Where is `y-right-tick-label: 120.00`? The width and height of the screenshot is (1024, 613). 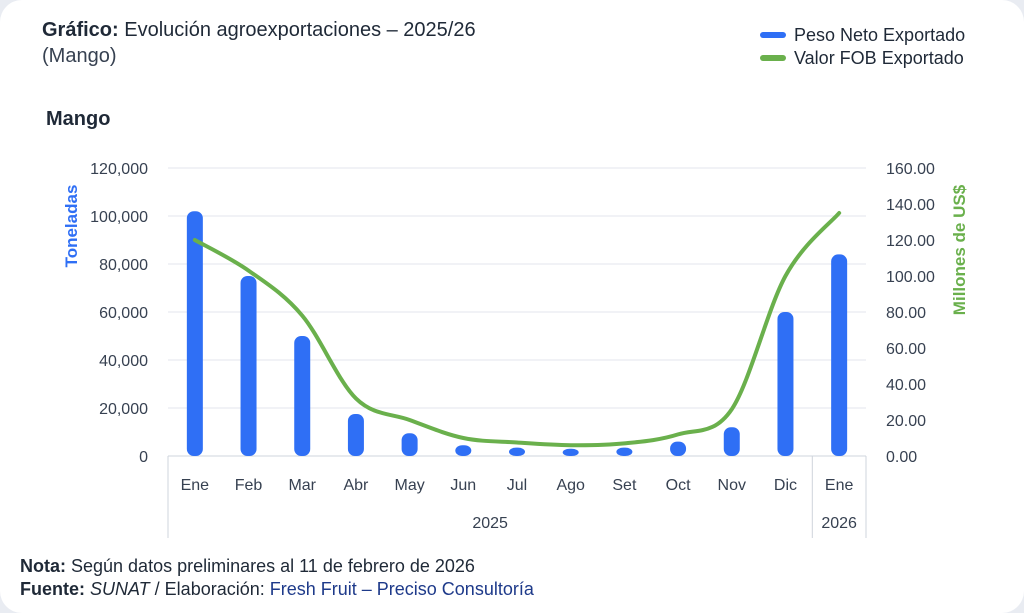 y-right-tick-label: 120.00 is located at coordinates (910, 241).